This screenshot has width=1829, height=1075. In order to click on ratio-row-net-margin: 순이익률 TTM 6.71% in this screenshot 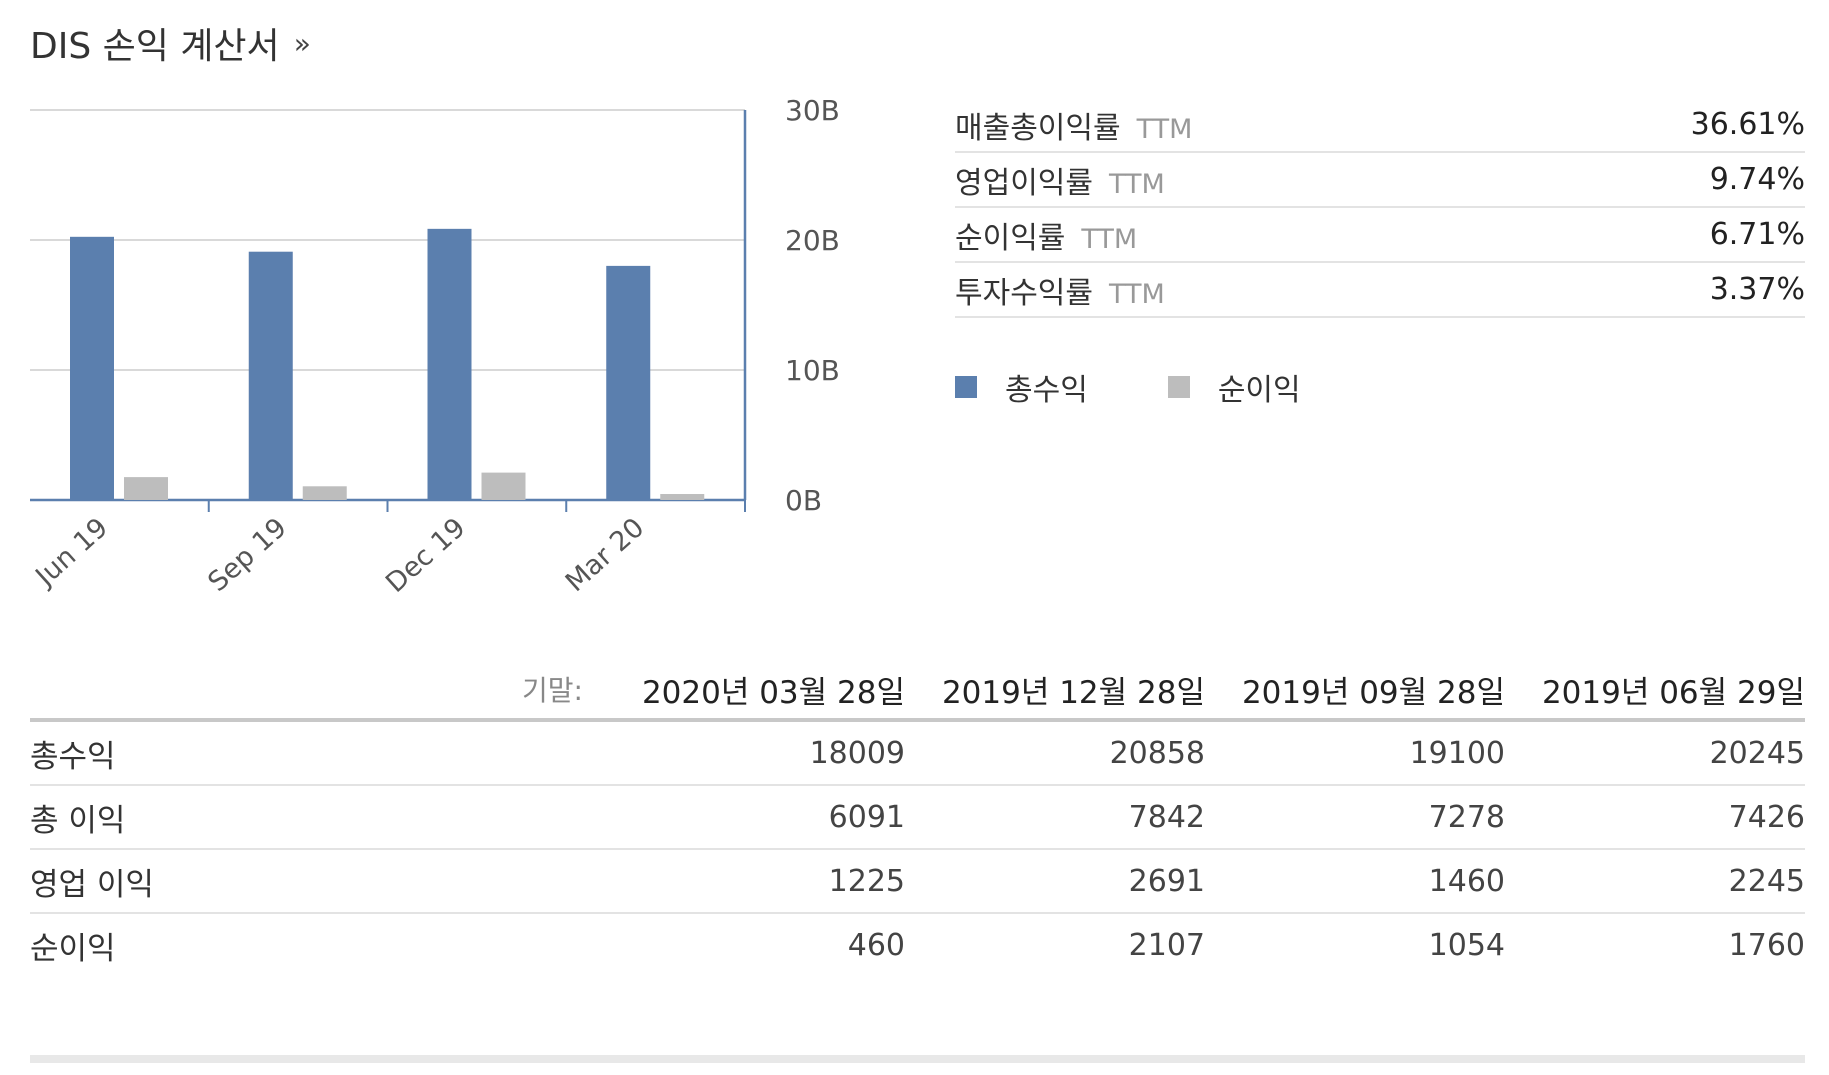, I will do `click(1380, 235)`.